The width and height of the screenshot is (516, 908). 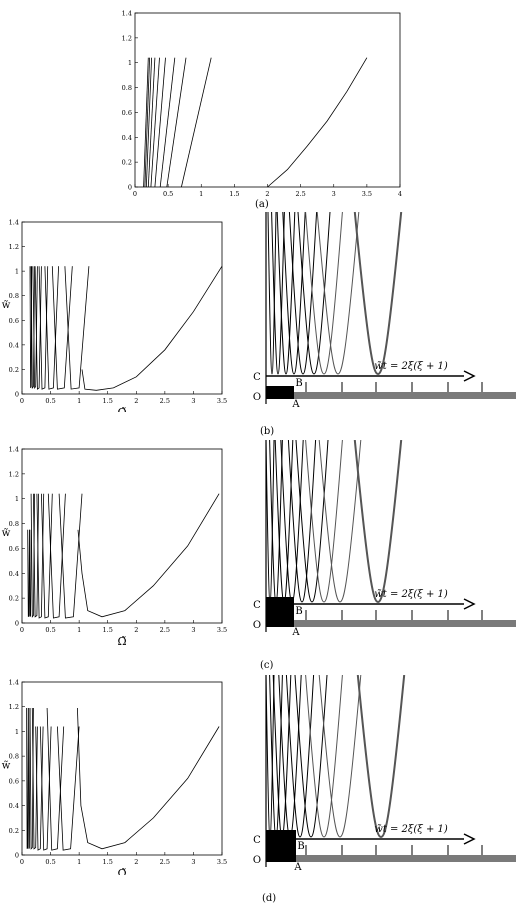 I want to click on chart-panel-a: 0 0.5 1 1.5 2 2.5 3 3.5 4 0 0.2 0.4 0.6 0.8 1 1.2 1.4, so click(x=262, y=104).